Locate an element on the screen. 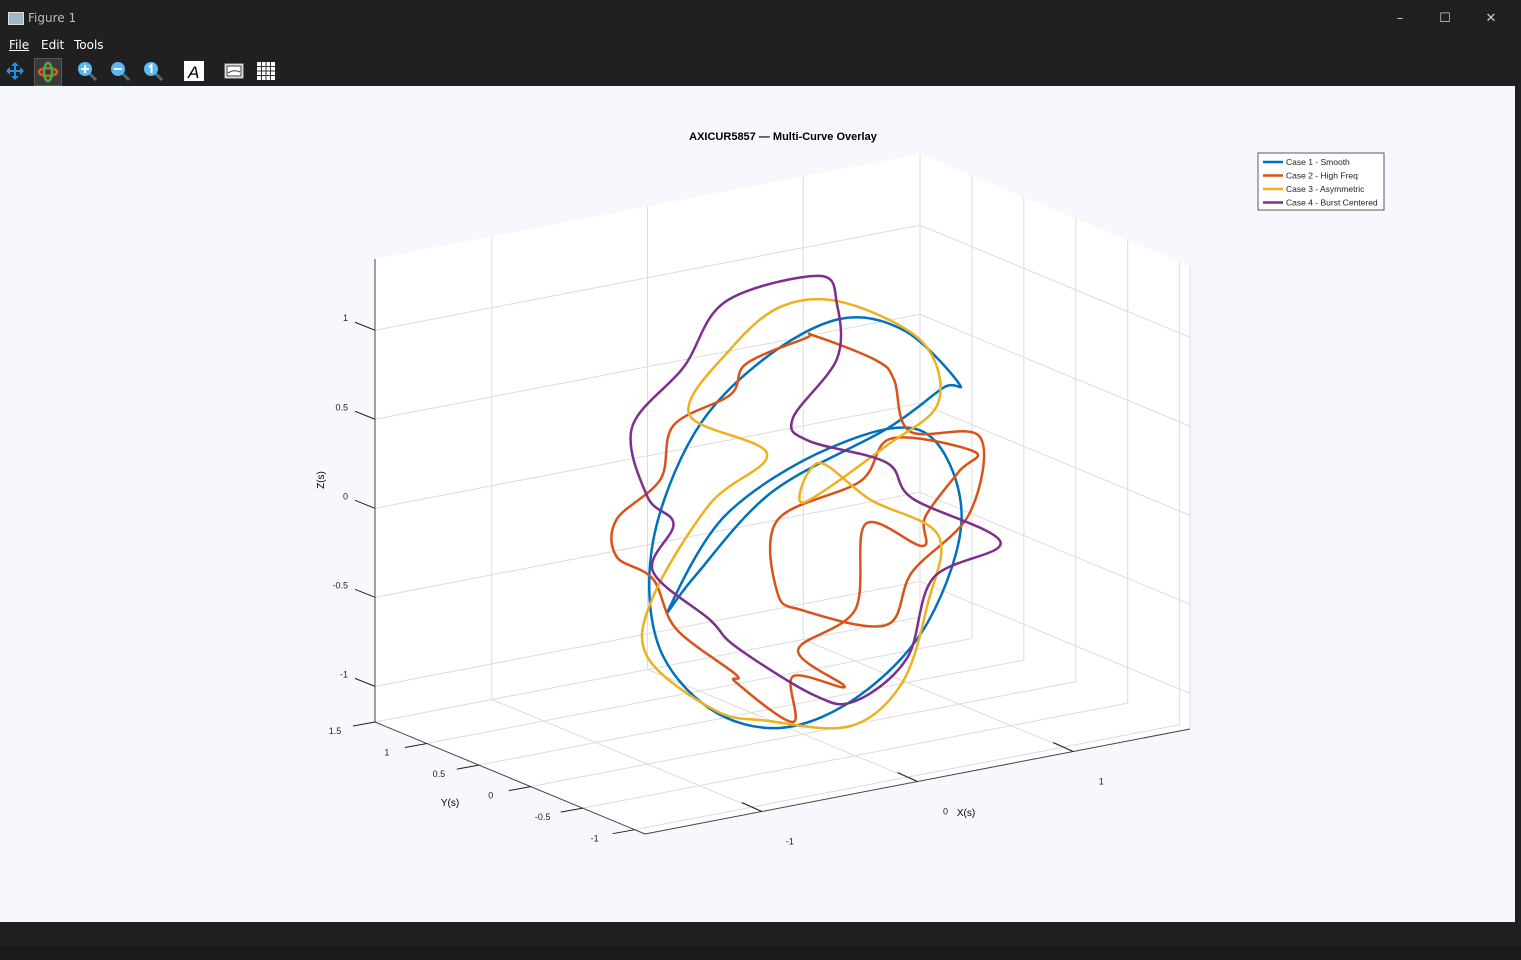  figure-app-icon is located at coordinates (16, 18).